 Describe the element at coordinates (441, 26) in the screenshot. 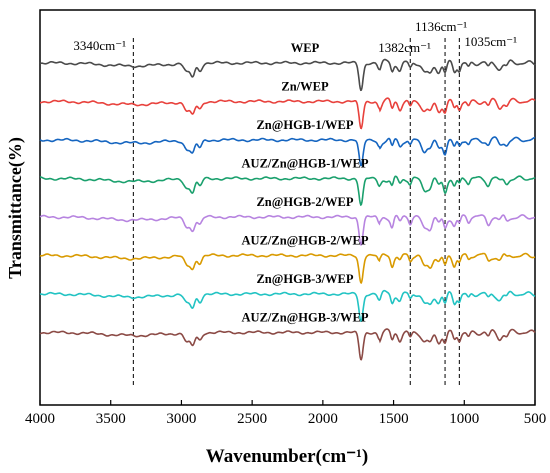

I see `reference-line-label: 1136cm⁻¹` at that location.